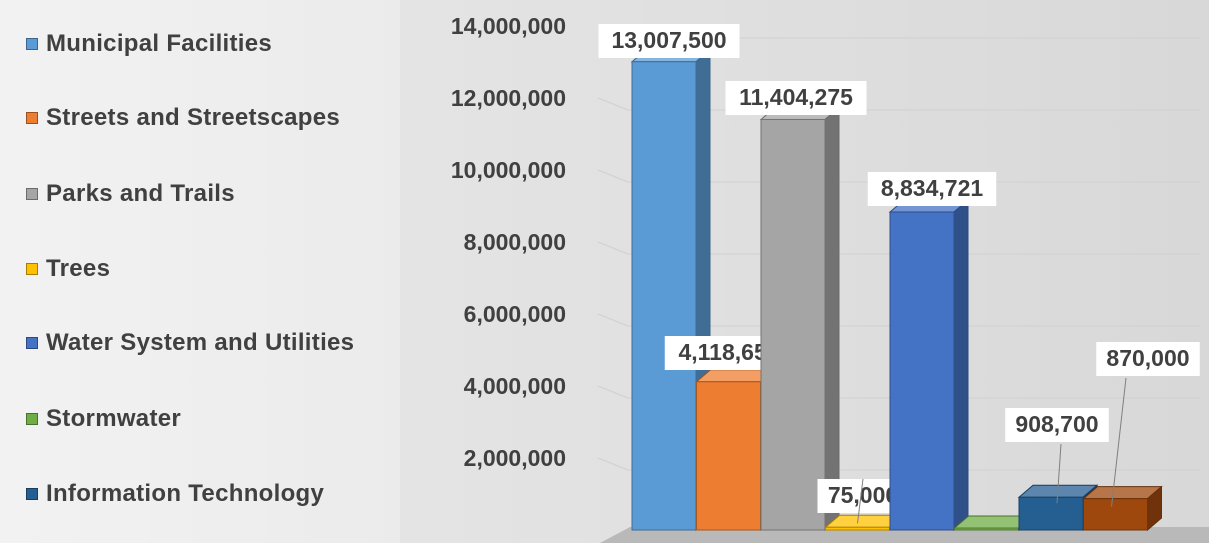 The height and width of the screenshot is (543, 1209). I want to click on y-tick-label: 8,000,000, so click(515, 242).